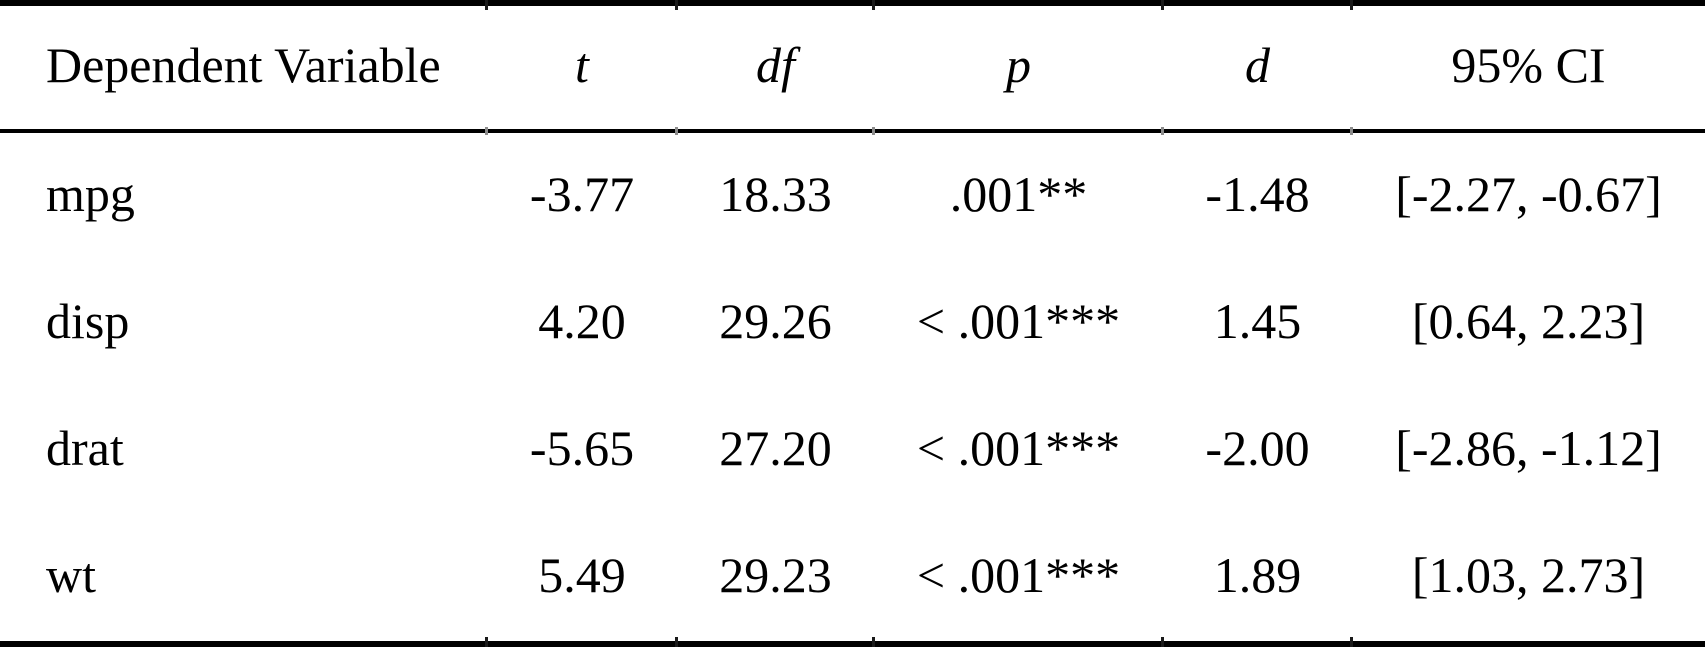 This screenshot has width=1705, height=652. Describe the element at coordinates (775, 193) in the screenshot. I see `df-value-cell: 18.33` at that location.